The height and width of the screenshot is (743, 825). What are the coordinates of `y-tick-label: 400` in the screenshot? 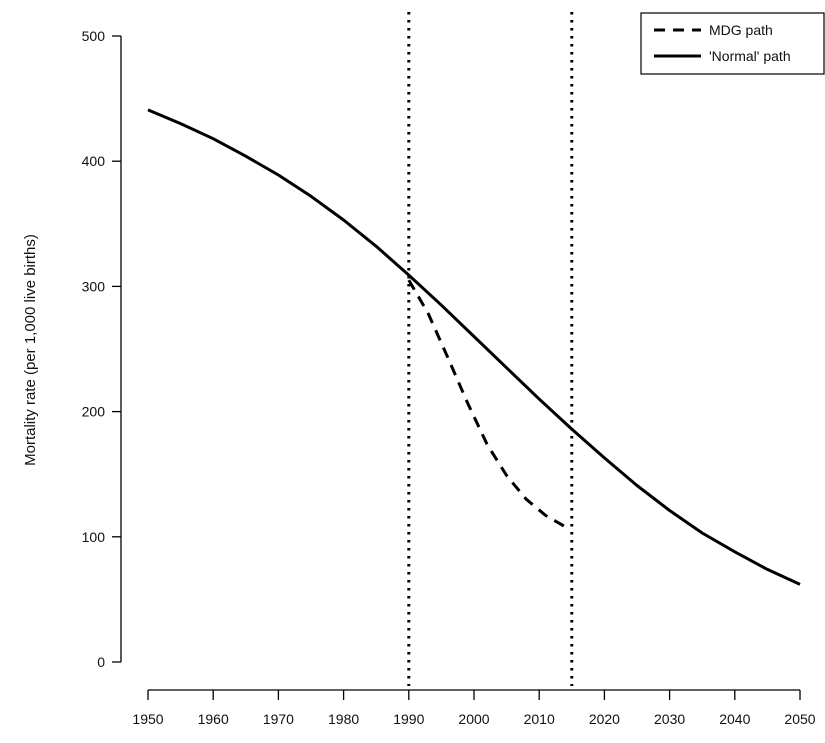 It's located at (94, 161).